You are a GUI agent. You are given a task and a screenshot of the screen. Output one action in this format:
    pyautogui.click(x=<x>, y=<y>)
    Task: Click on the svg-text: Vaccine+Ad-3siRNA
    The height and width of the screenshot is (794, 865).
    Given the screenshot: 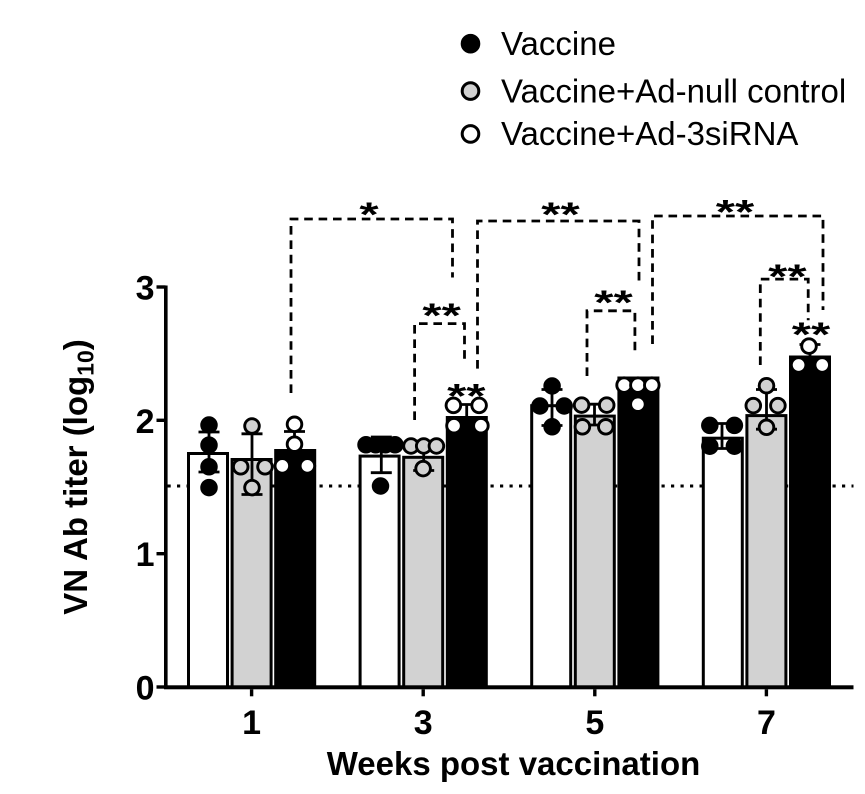 What is the action you would take?
    pyautogui.click(x=649, y=133)
    